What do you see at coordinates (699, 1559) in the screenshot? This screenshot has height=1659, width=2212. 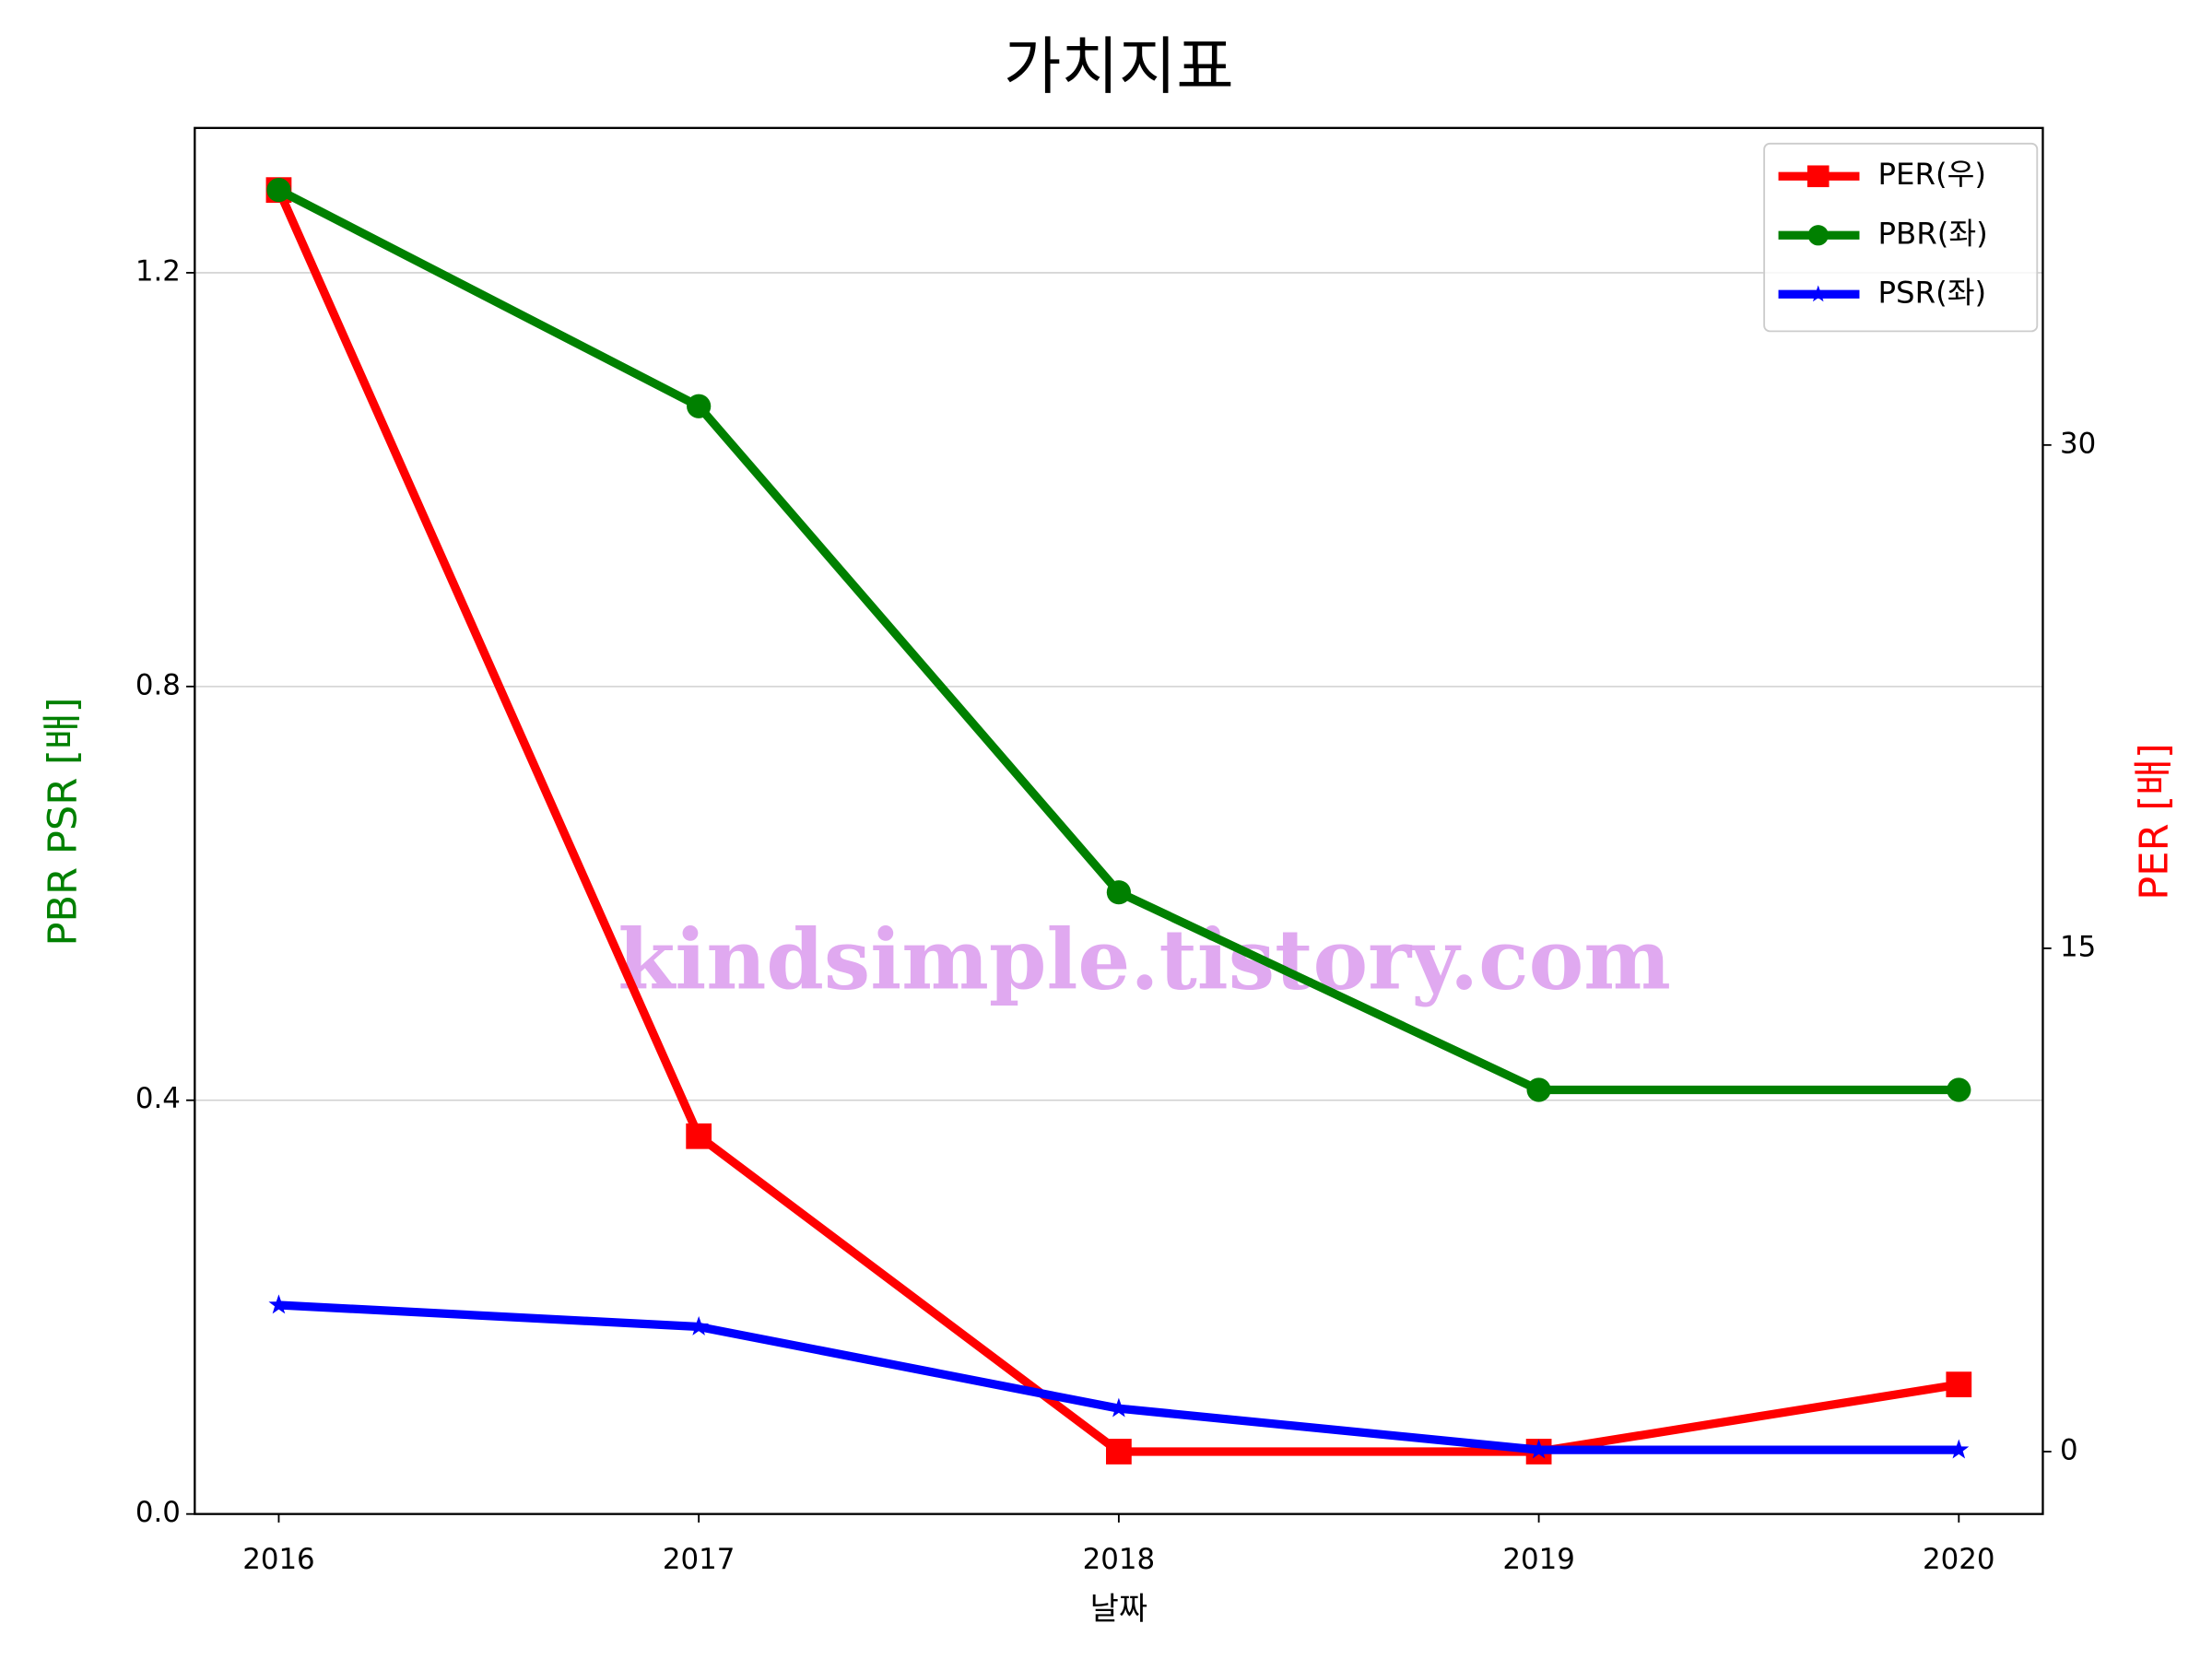 I see `x-tick-label: 2017` at bounding box center [699, 1559].